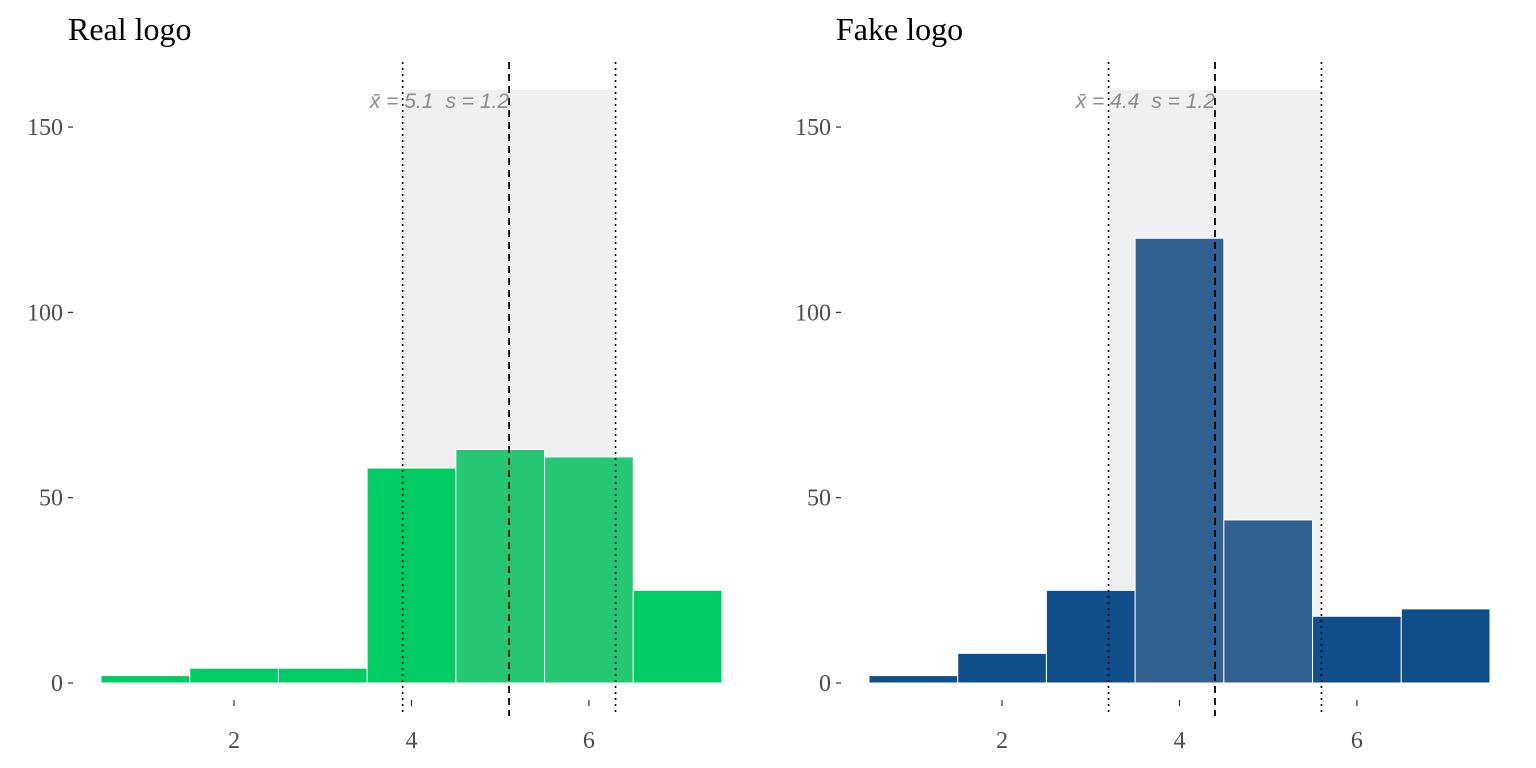  Describe the element at coordinates (899, 29) in the screenshot. I see `panel-title: Fake logo` at that location.